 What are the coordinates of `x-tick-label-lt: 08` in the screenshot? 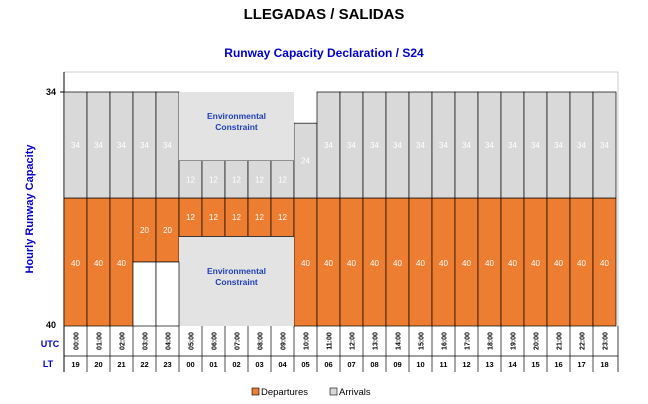 It's located at (374, 364).